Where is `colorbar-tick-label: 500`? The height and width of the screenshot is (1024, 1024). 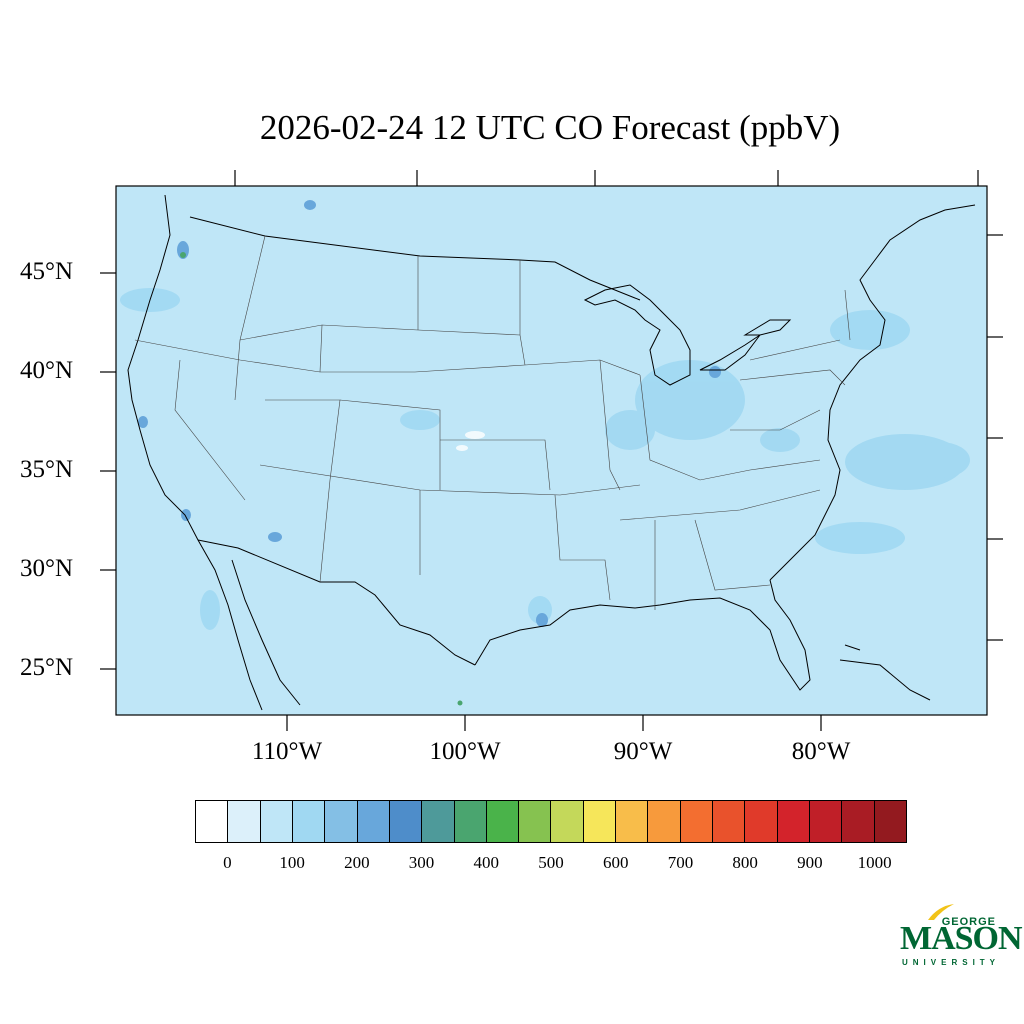 colorbar-tick-label: 500 is located at coordinates (551, 862).